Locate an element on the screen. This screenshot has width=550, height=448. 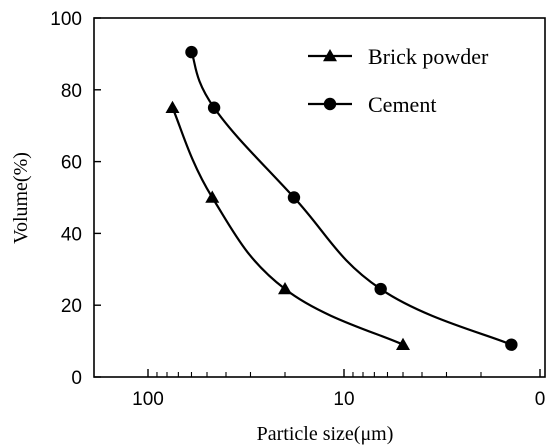
legend-label-cement: Cement is located at coordinates (402, 104).